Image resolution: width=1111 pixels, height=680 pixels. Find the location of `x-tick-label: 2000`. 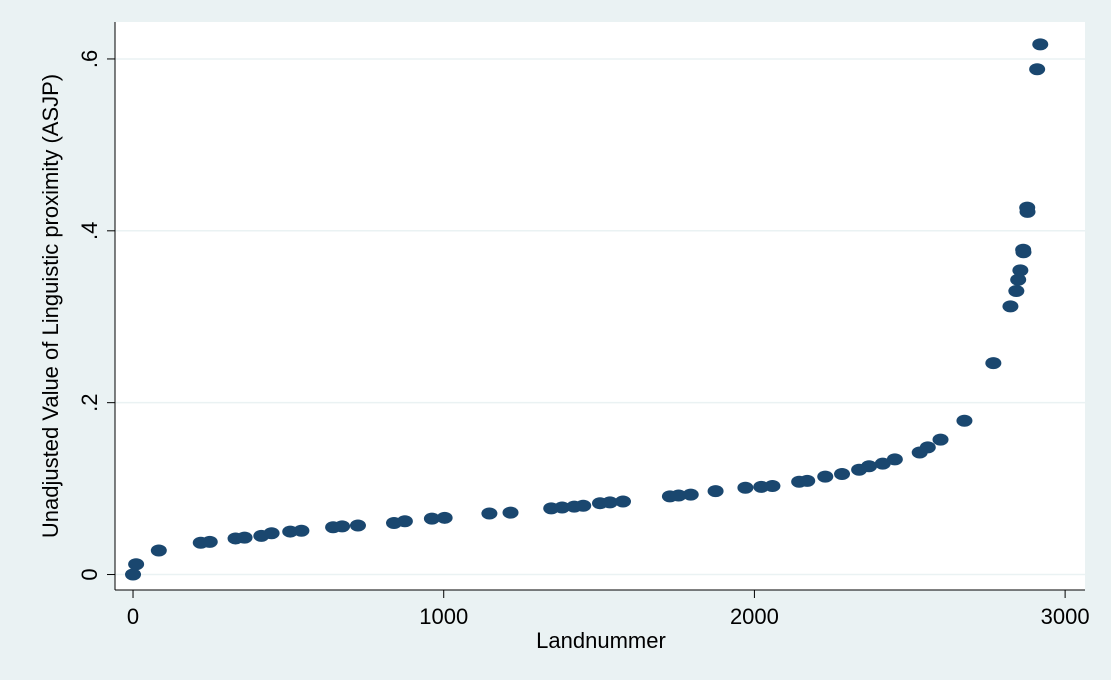

x-tick-label: 2000 is located at coordinates (754, 616).